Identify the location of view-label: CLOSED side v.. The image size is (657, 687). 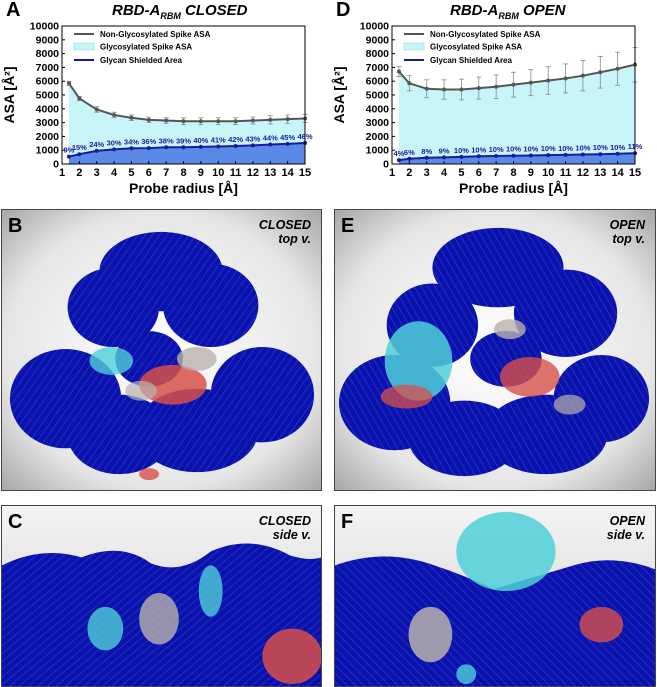
(285, 528).